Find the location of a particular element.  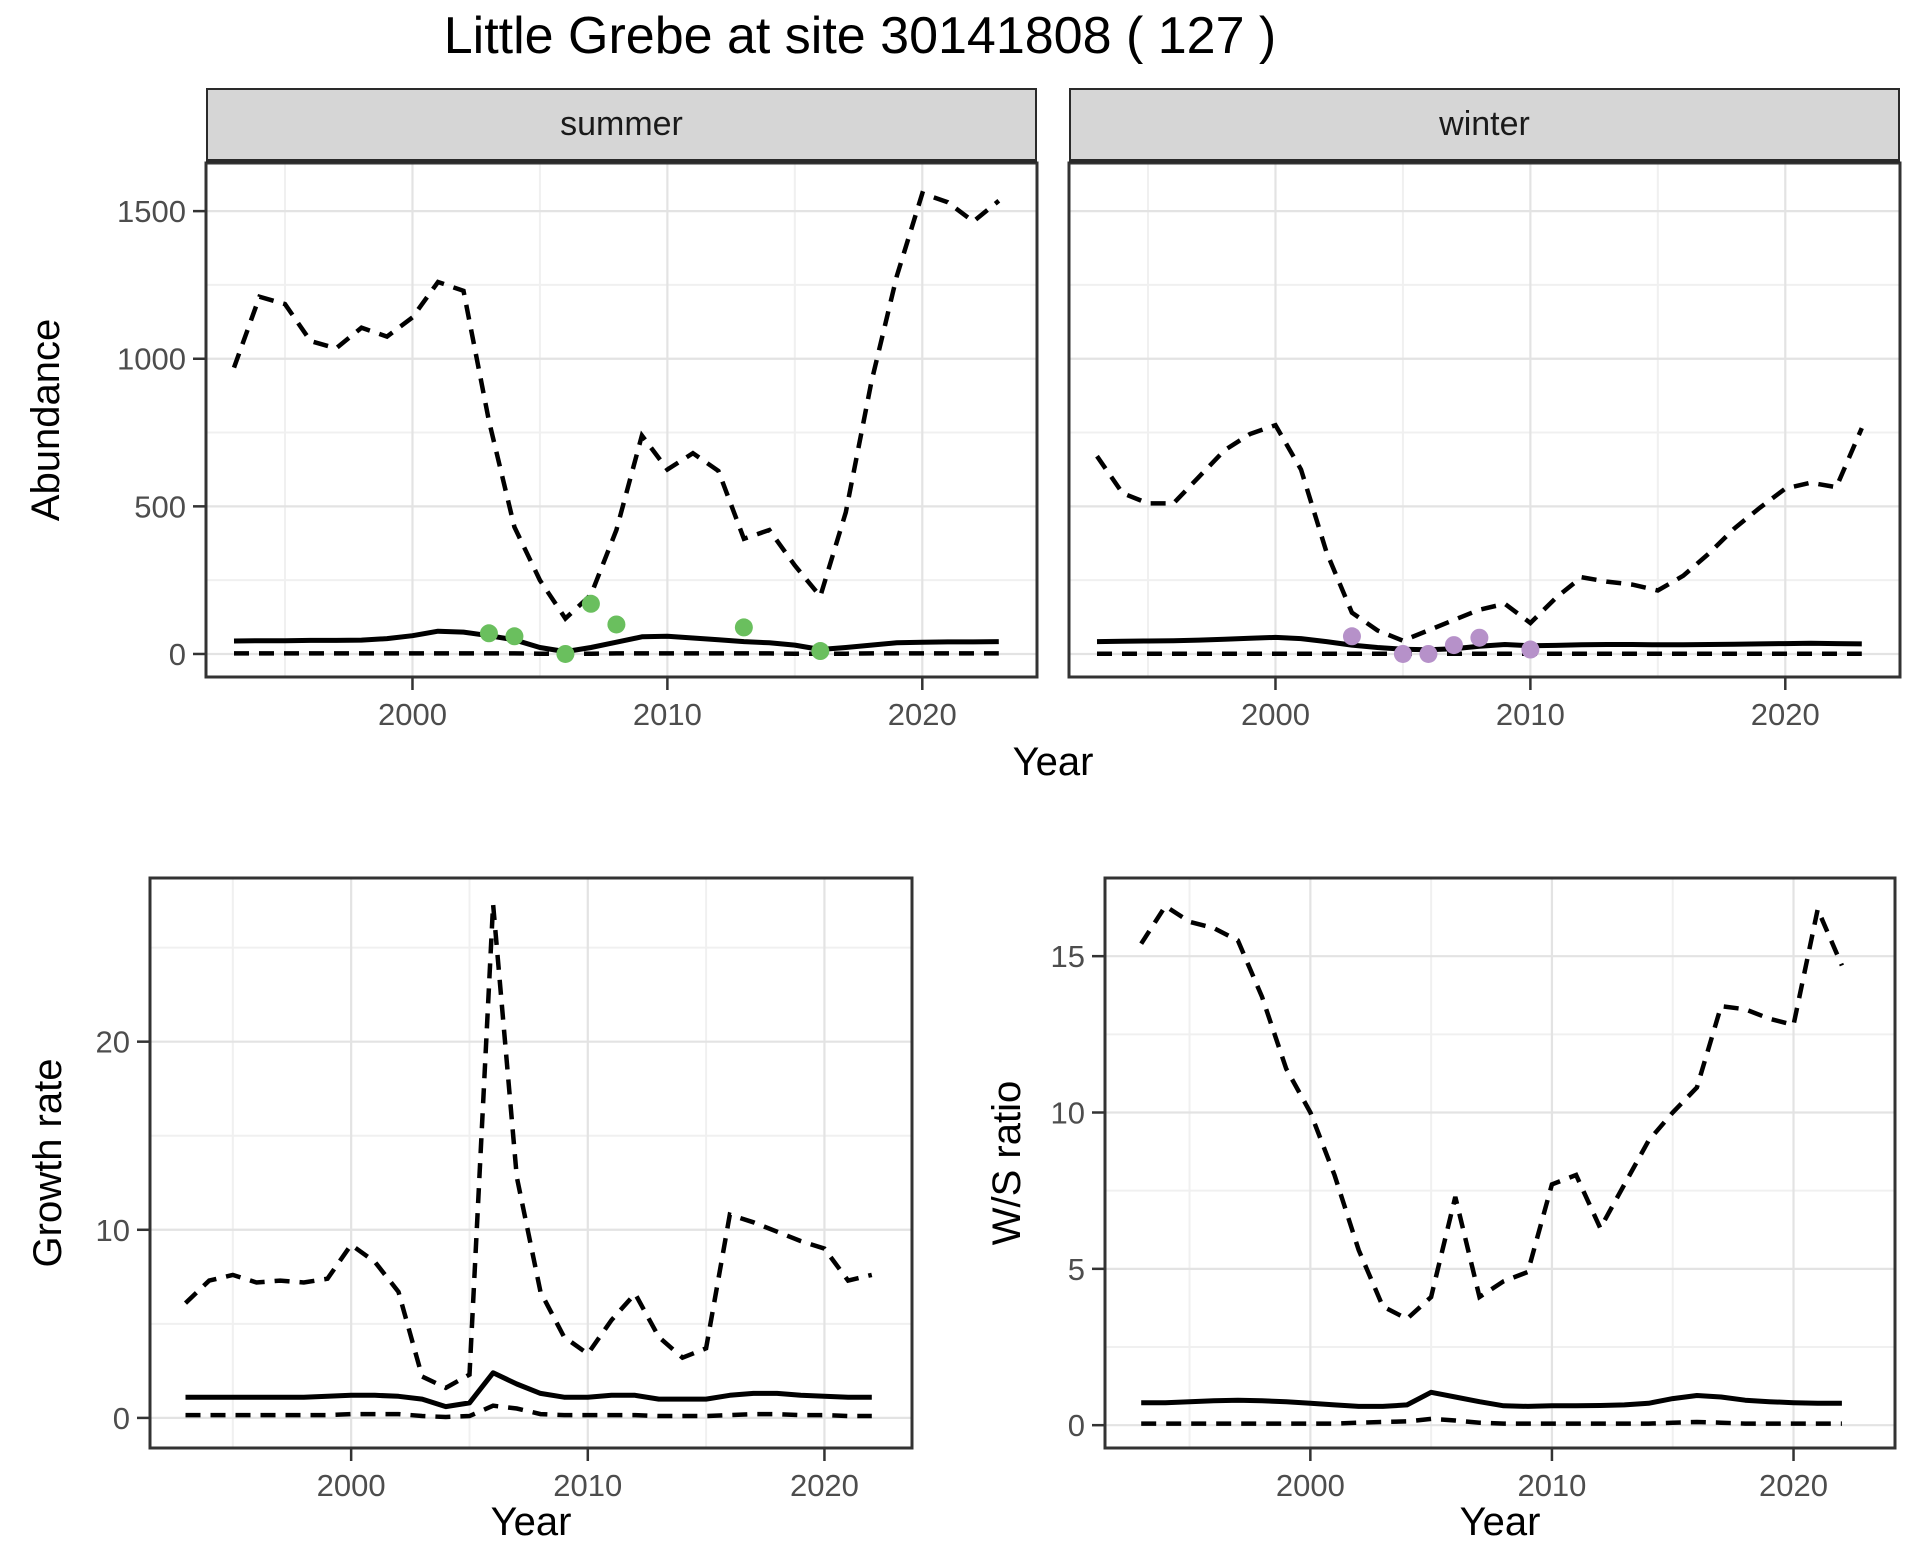

x-axis-title-year-growth: Year is located at coordinates (531, 1522).